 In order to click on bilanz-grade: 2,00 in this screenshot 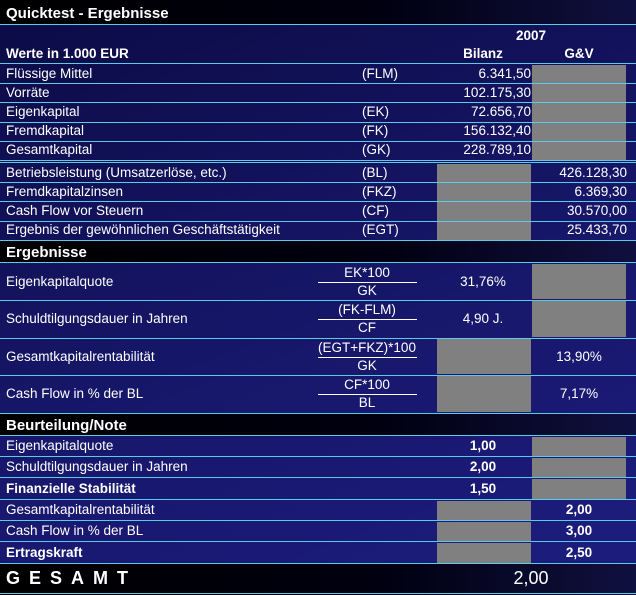, I will do `click(483, 466)`.